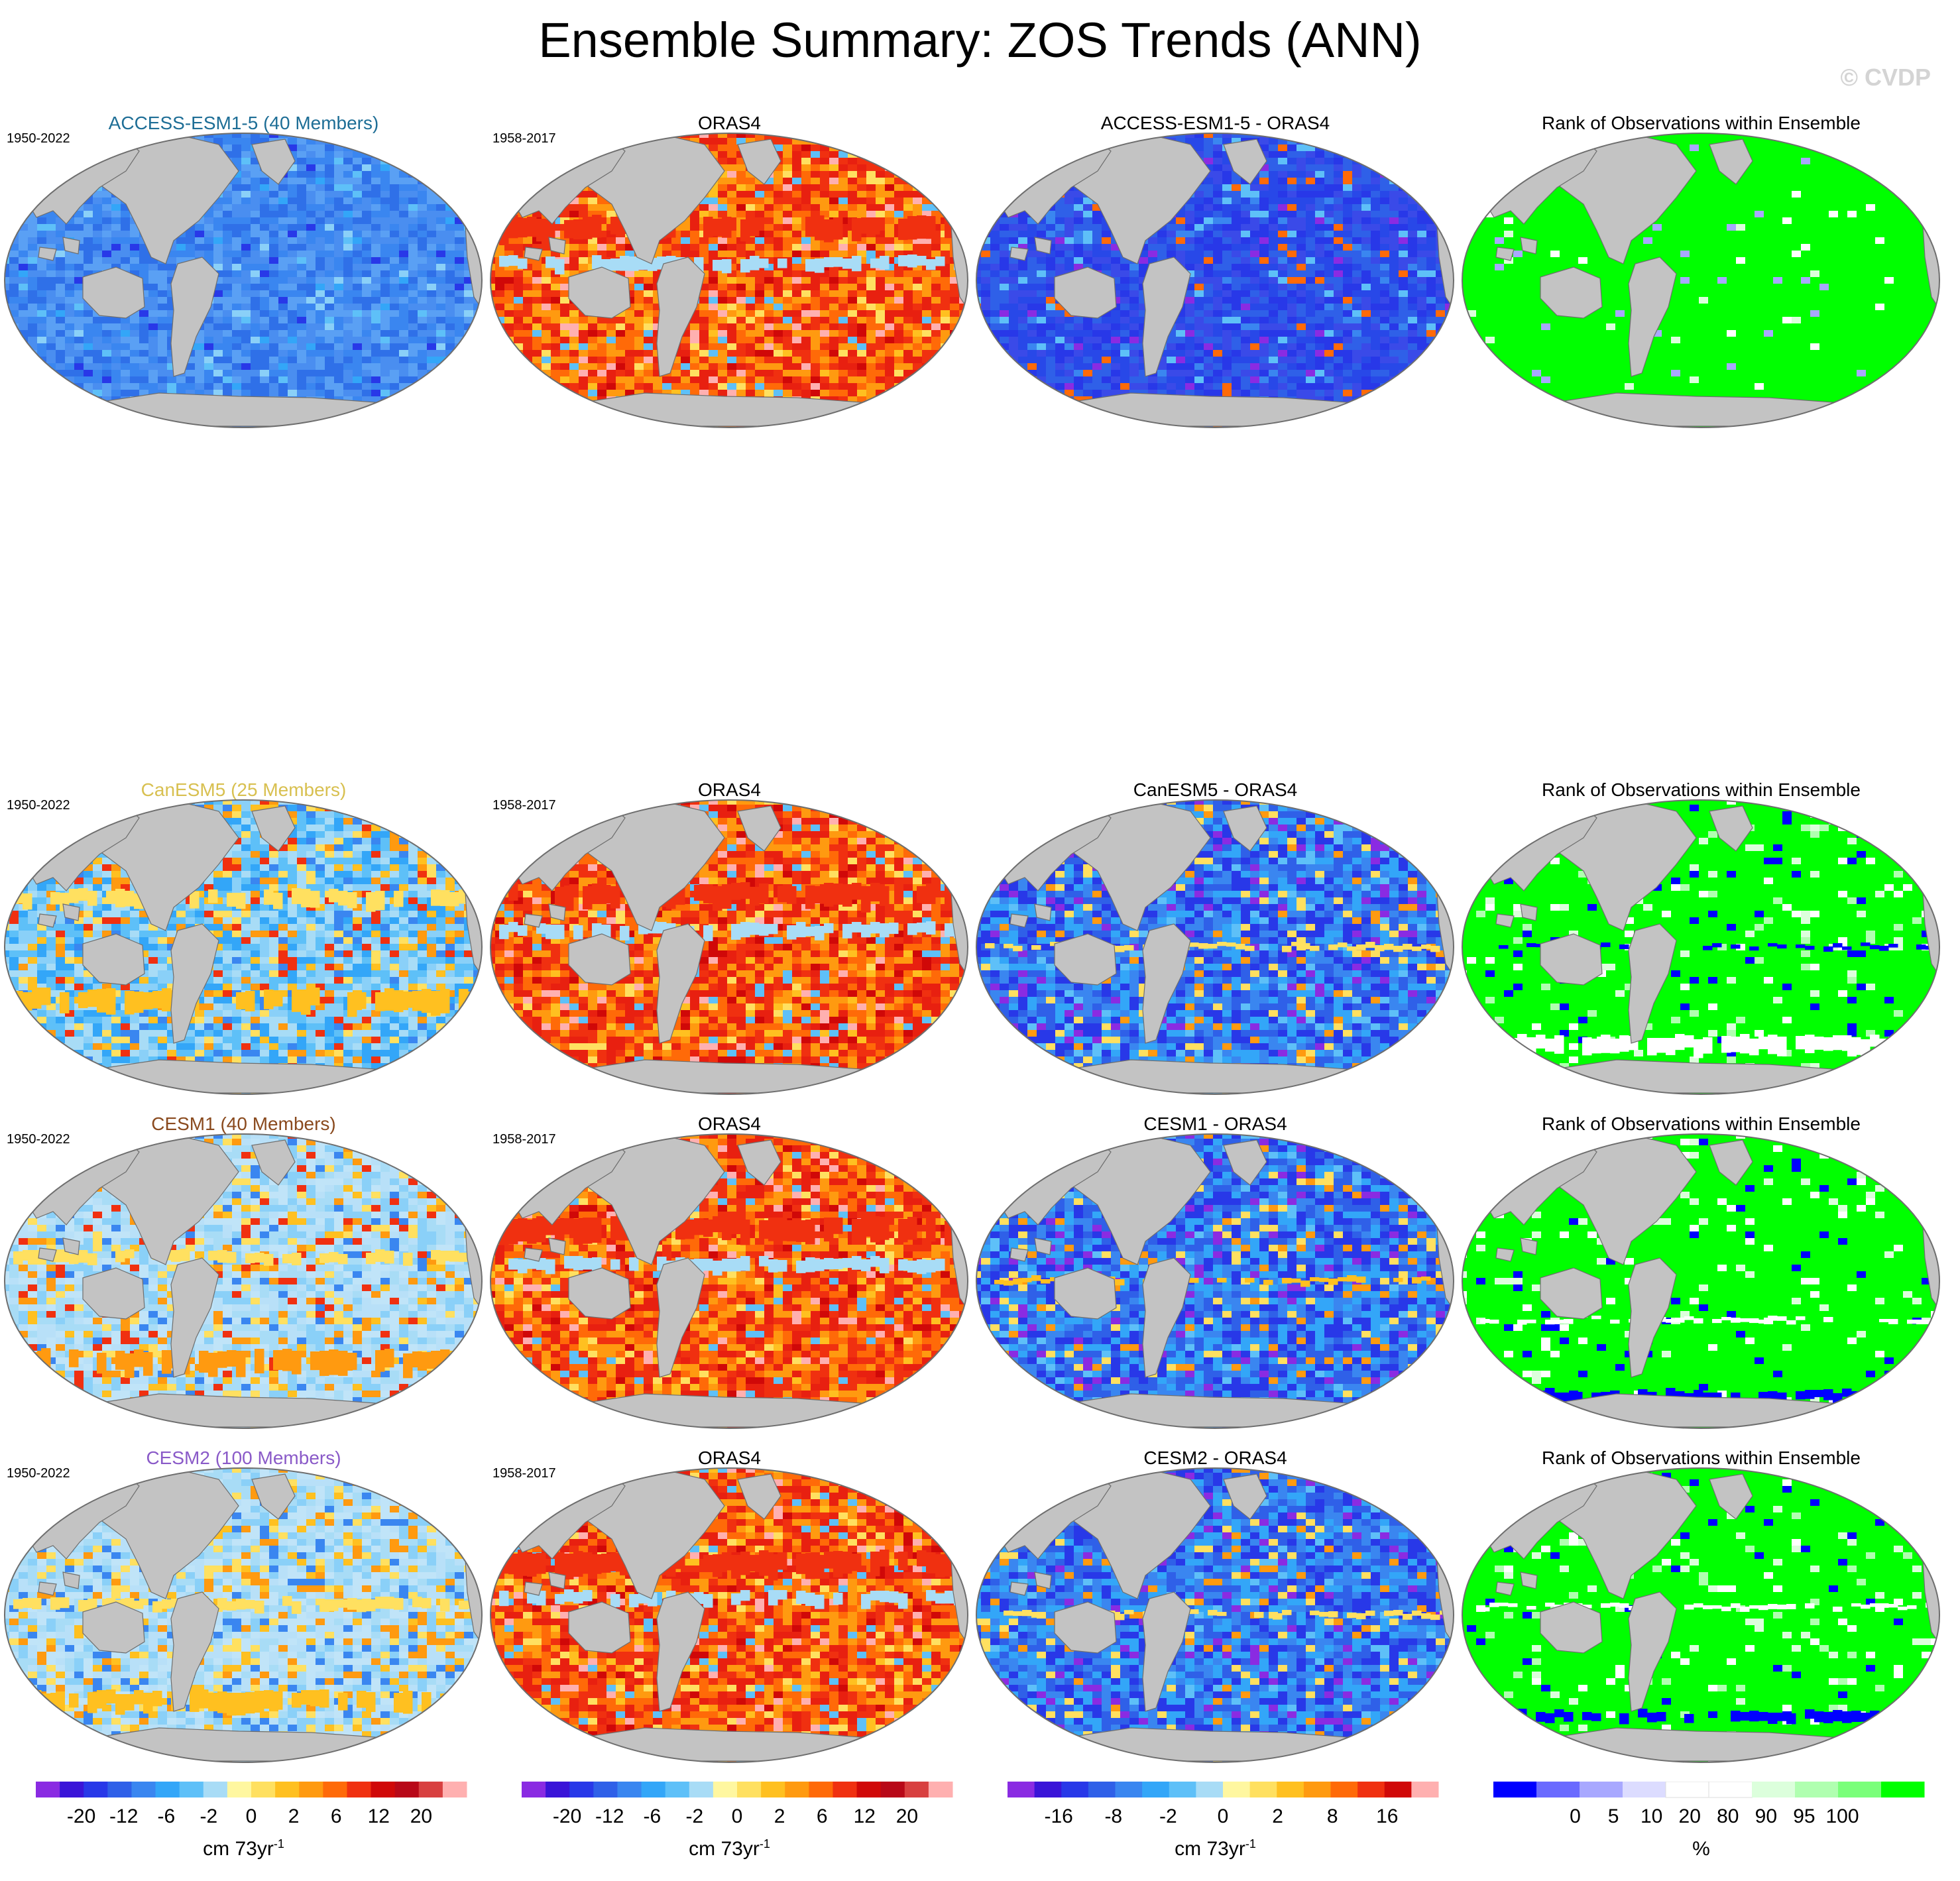 The width and height of the screenshot is (1960, 1881). I want to click on panel-model-canesm5: CanESM5 (25 Members)1950-2022, so click(243, 931).